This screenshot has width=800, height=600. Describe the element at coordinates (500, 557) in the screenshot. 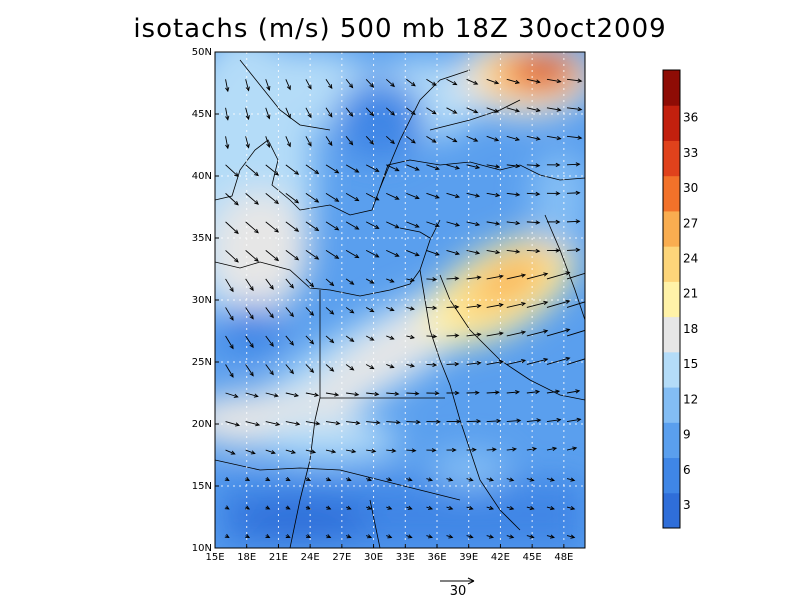

I see `lon-tick-label: 42E` at that location.